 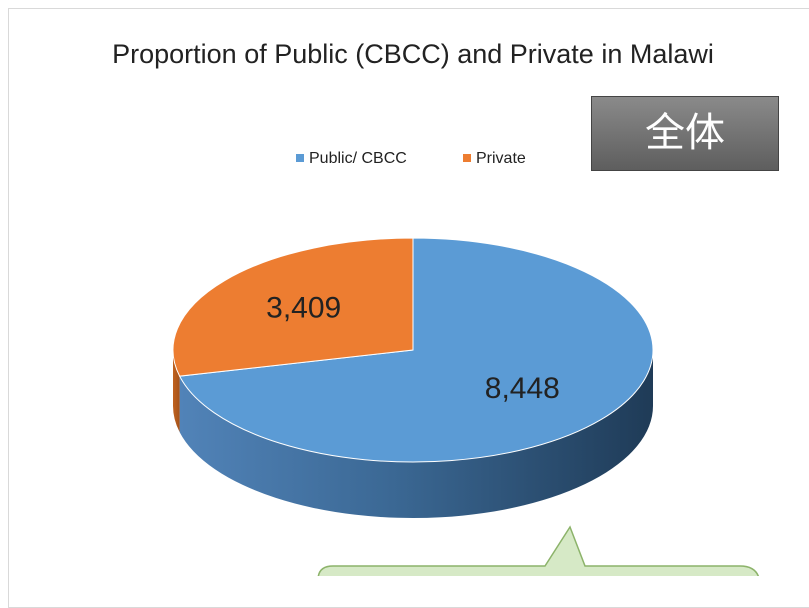 What do you see at coordinates (303, 308) in the screenshot?
I see `data-label: 3,409` at bounding box center [303, 308].